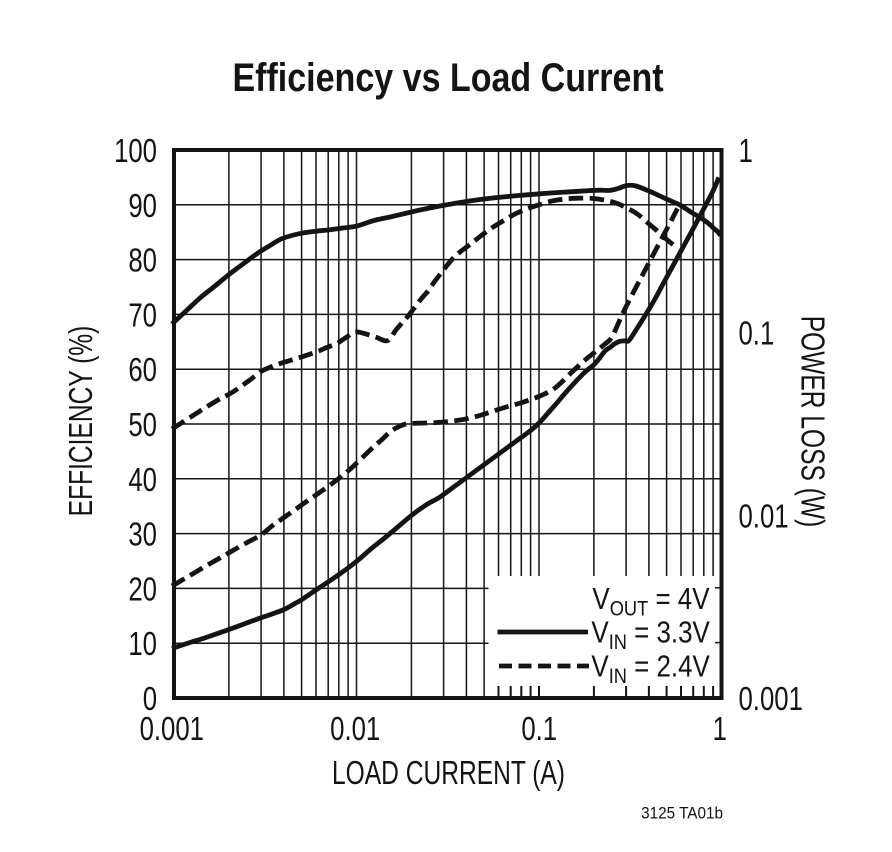  What do you see at coordinates (650, 601) in the screenshot?
I see `svg-text: VOUT = 4V` at bounding box center [650, 601].